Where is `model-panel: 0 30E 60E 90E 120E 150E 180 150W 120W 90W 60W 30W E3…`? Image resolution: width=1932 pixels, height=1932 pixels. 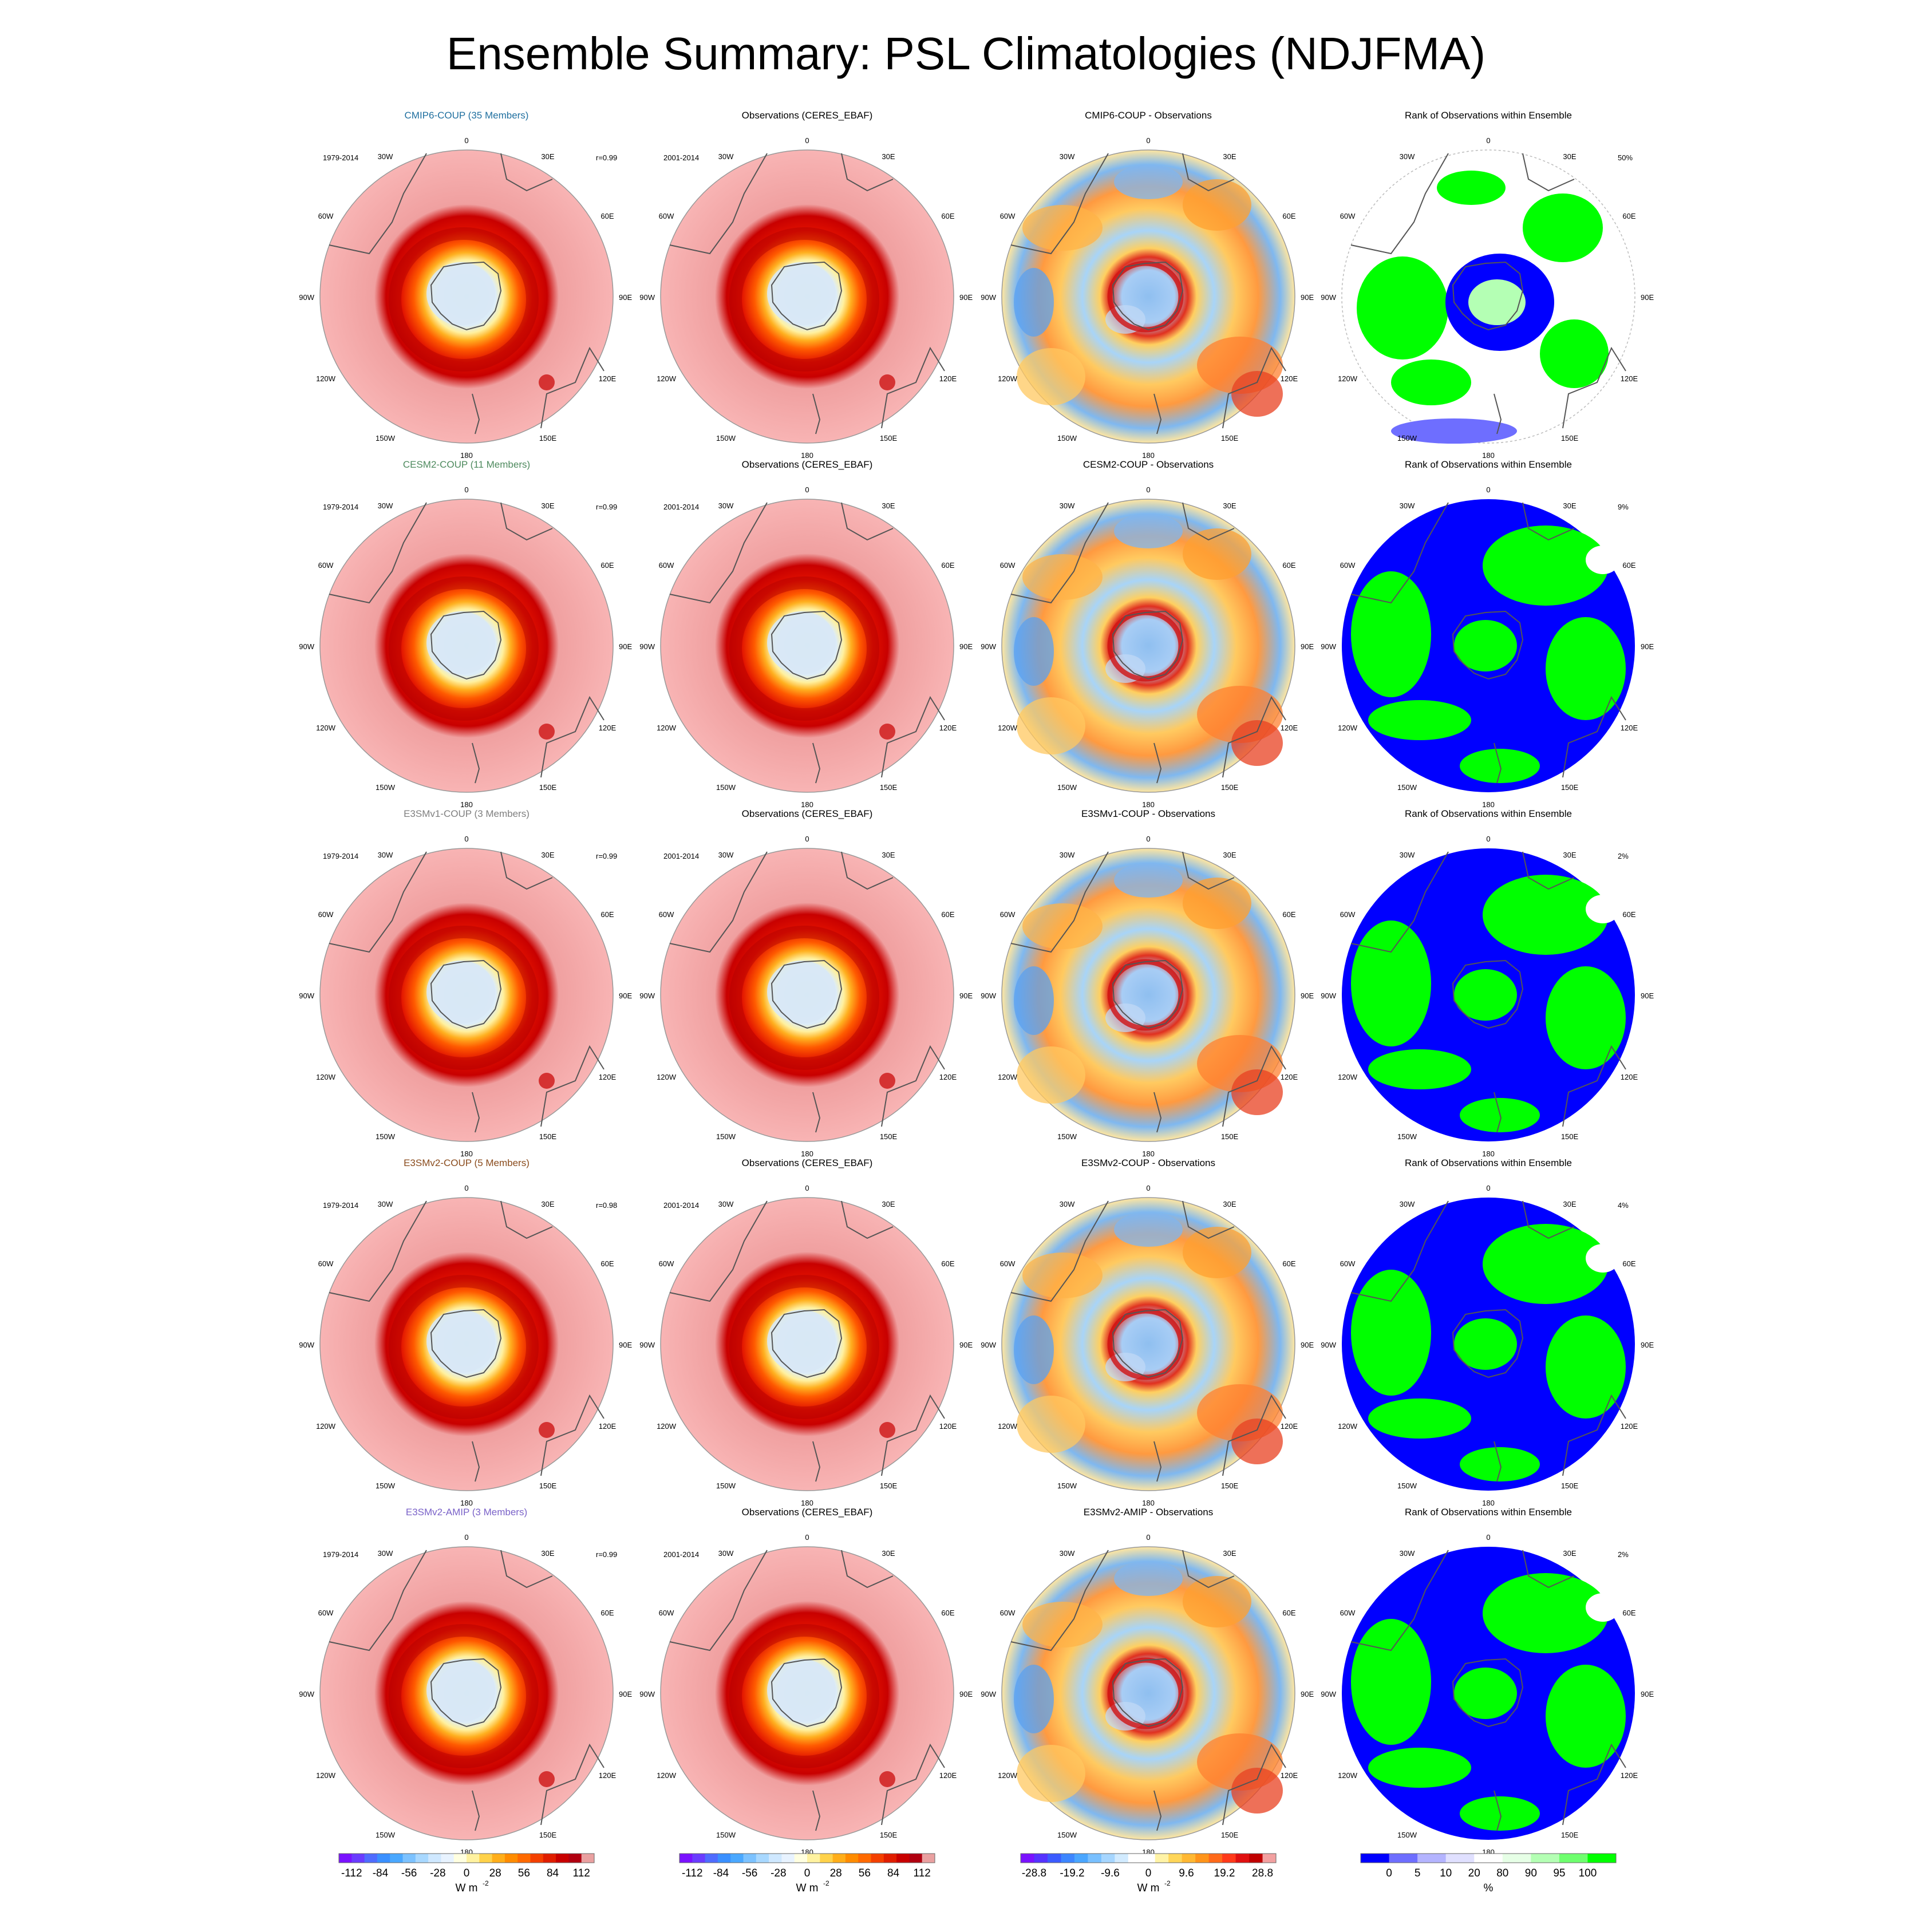 model-panel: 0 30E 60E 90E 120E 150E 180 150W 120W 90W 60W 30W E3… is located at coordinates (465, 983).